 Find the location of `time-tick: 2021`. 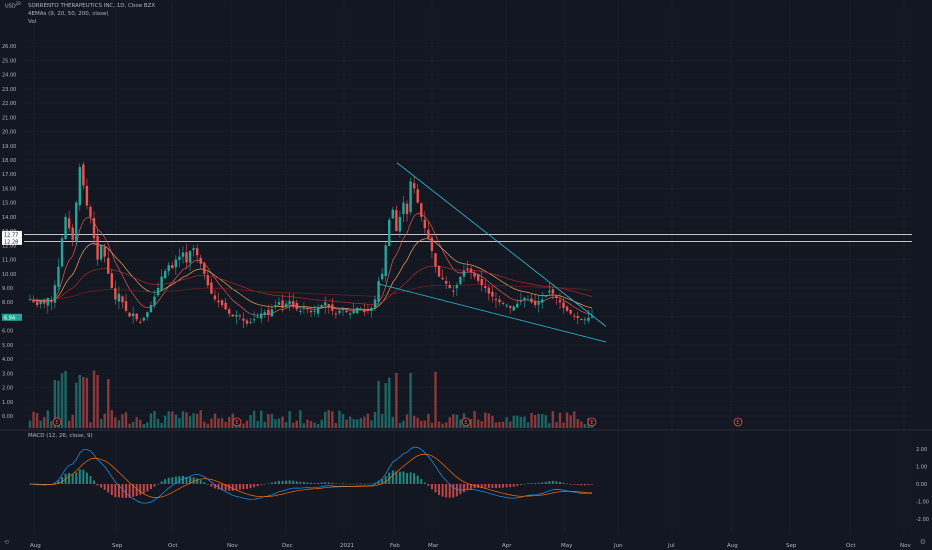

time-tick: 2021 is located at coordinates (347, 546).